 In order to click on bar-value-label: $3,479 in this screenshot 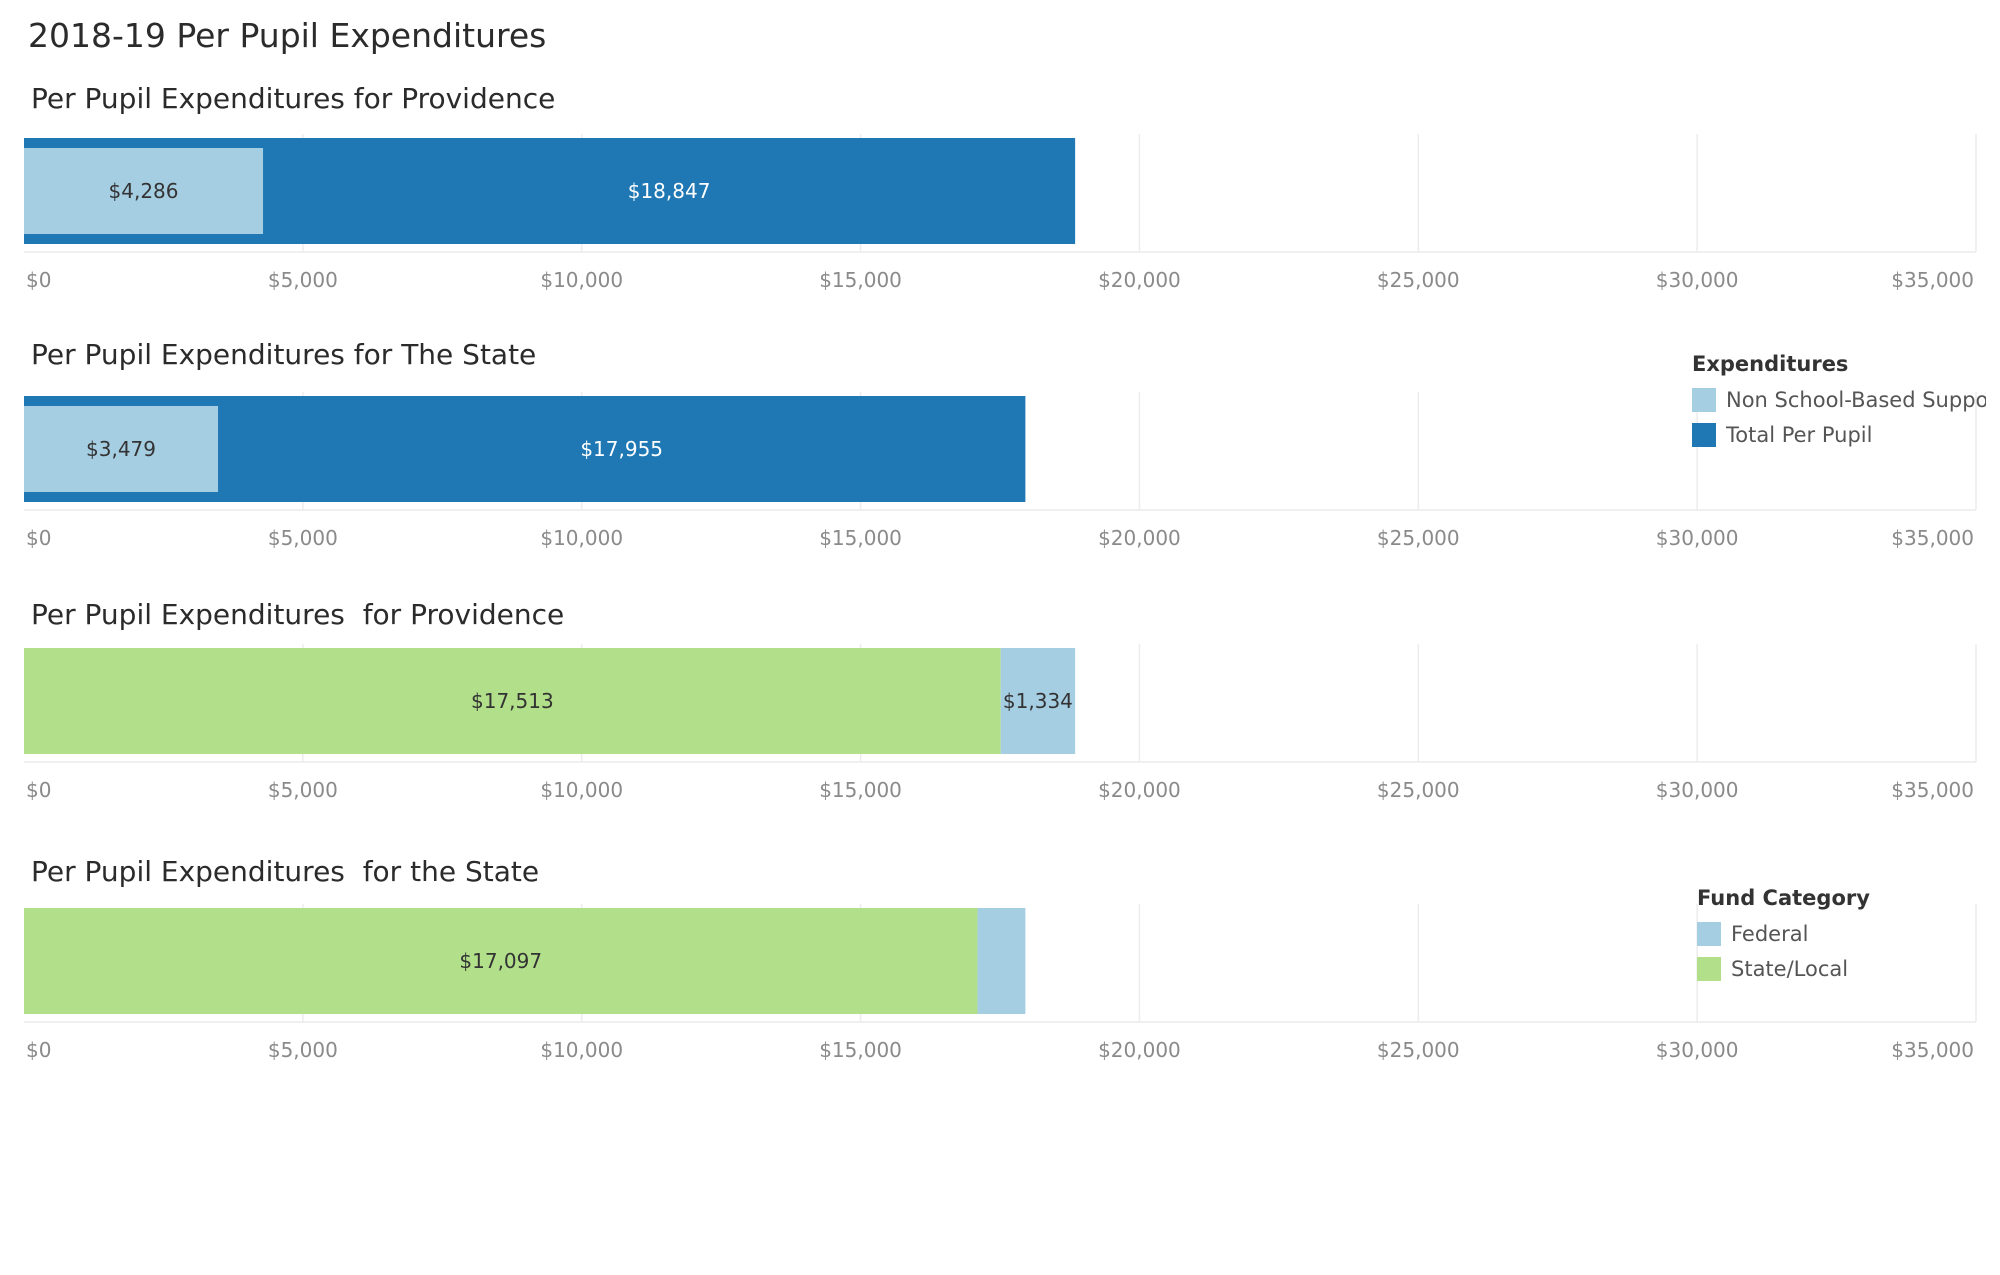, I will do `click(121, 449)`.